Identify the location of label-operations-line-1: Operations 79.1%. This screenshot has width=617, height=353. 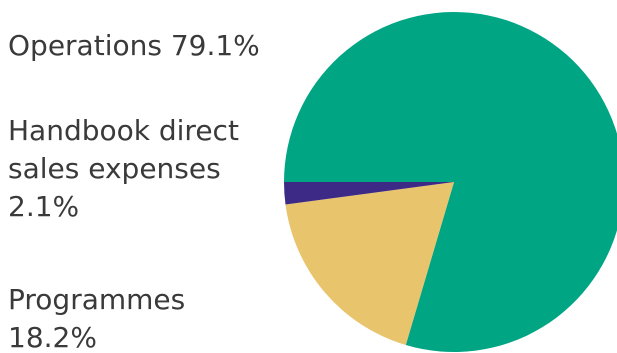
(134, 45).